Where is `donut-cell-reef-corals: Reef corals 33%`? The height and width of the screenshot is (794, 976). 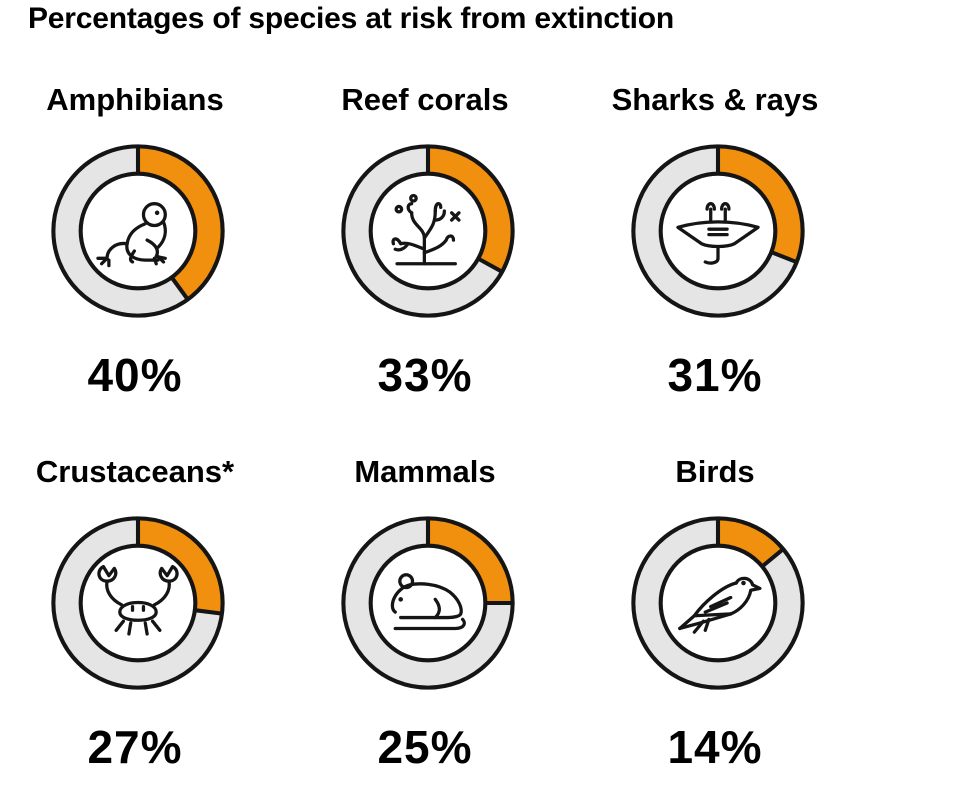
donut-cell-reef-corals: Reef corals 33% is located at coordinates (425, 200).